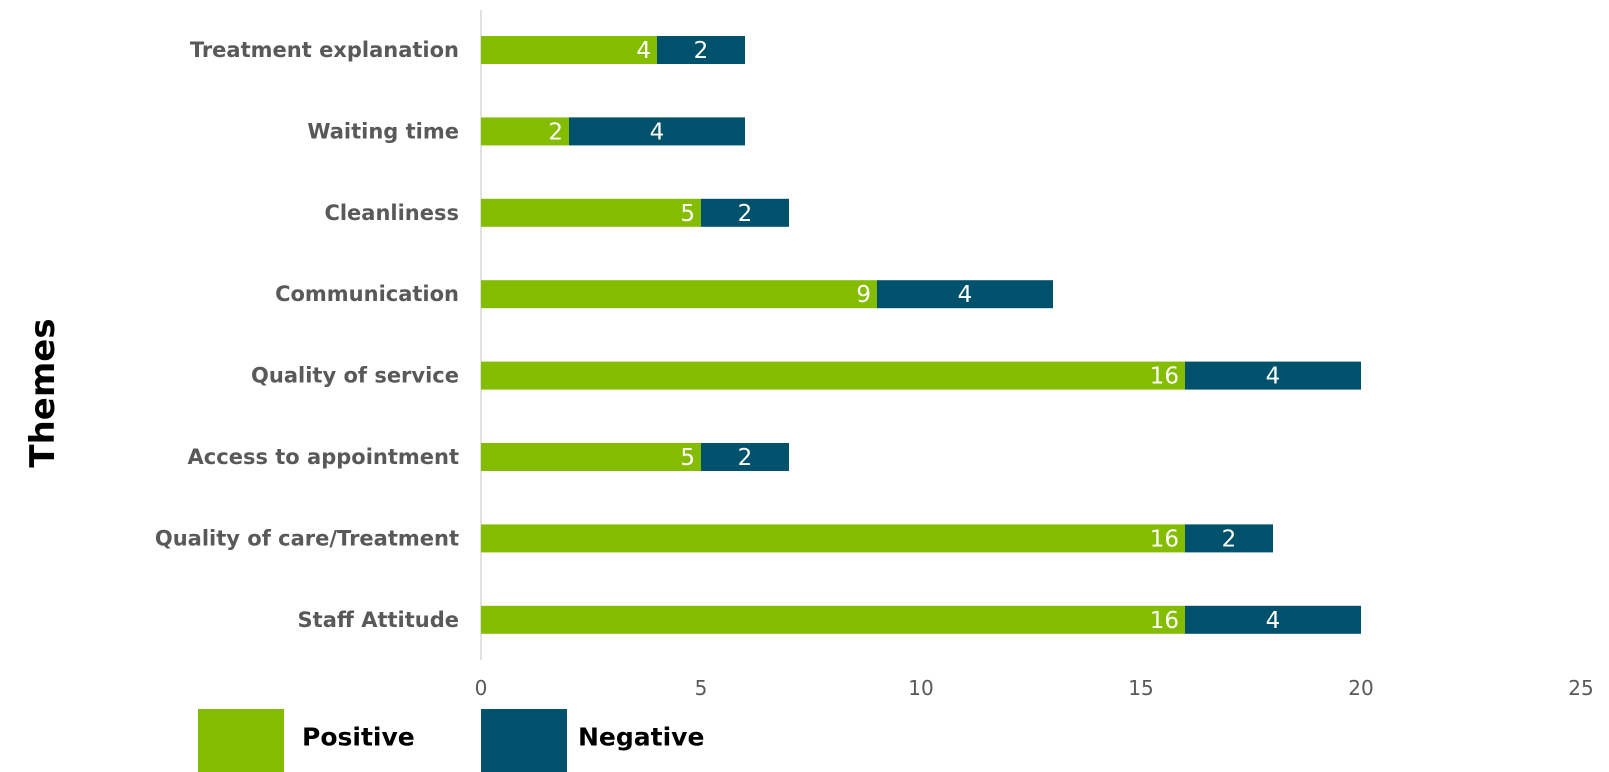  I want to click on category-label: Quality of service, so click(355, 376).